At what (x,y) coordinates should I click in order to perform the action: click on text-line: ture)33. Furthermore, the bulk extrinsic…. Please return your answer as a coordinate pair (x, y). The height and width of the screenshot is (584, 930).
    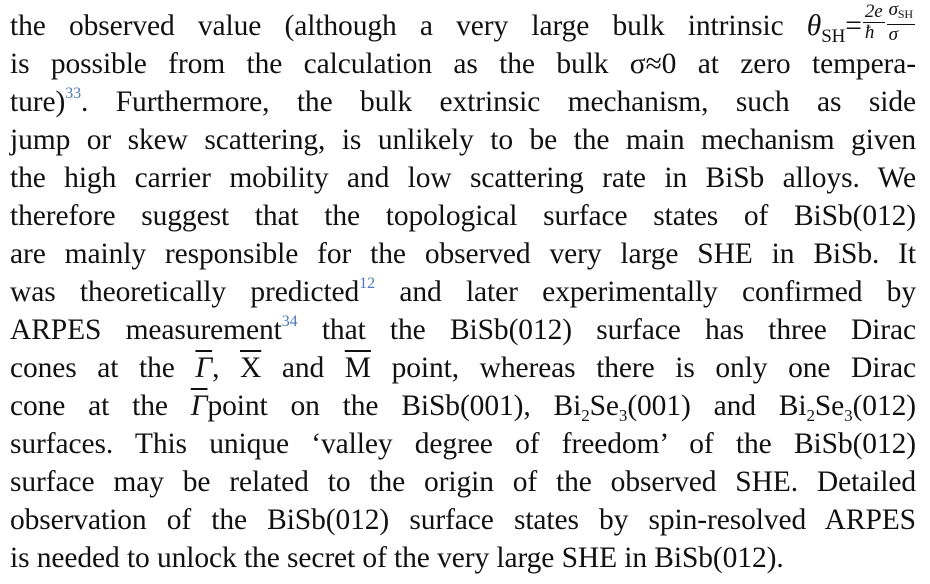
    Looking at the image, I should click on (463, 102).